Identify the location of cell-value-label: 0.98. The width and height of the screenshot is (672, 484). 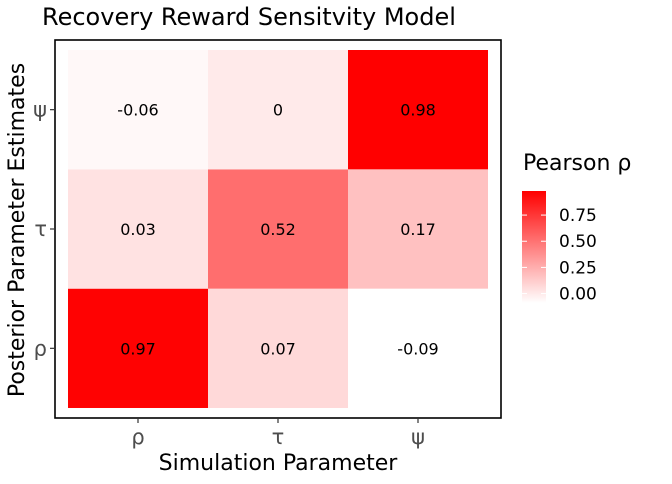
(418, 110).